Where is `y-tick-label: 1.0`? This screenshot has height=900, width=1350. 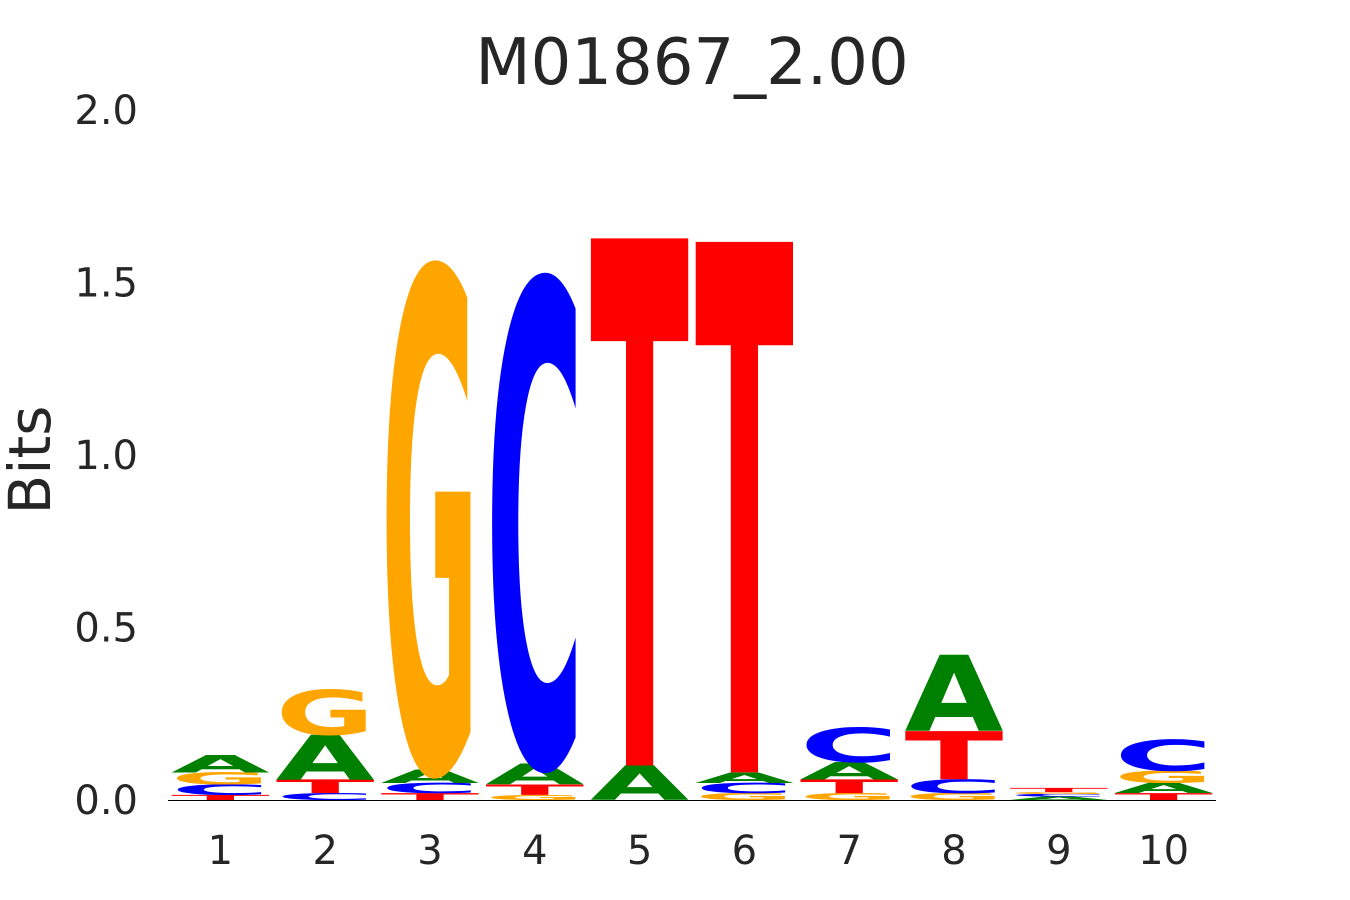 y-tick-label: 1.0 is located at coordinates (106, 456).